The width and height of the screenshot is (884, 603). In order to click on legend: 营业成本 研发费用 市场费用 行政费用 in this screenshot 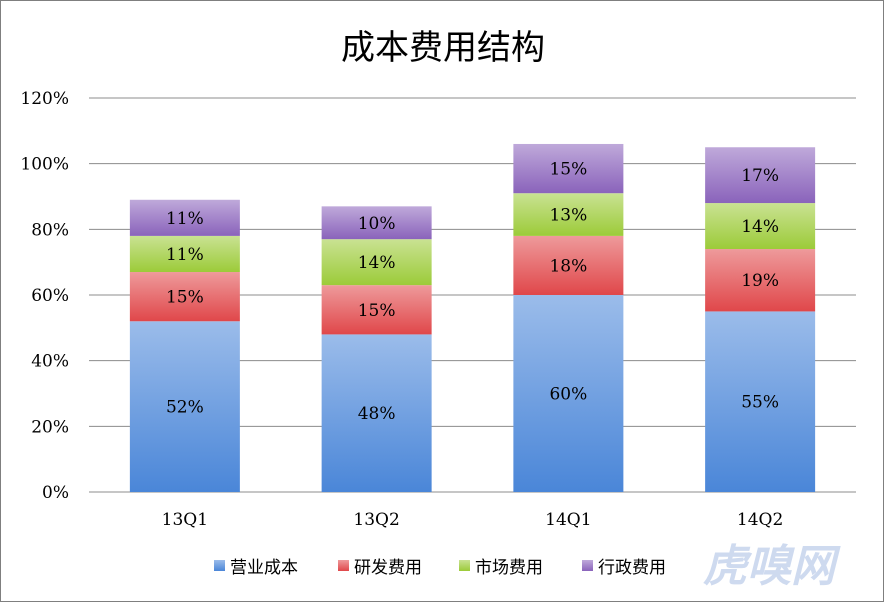, I will do `click(440, 568)`.